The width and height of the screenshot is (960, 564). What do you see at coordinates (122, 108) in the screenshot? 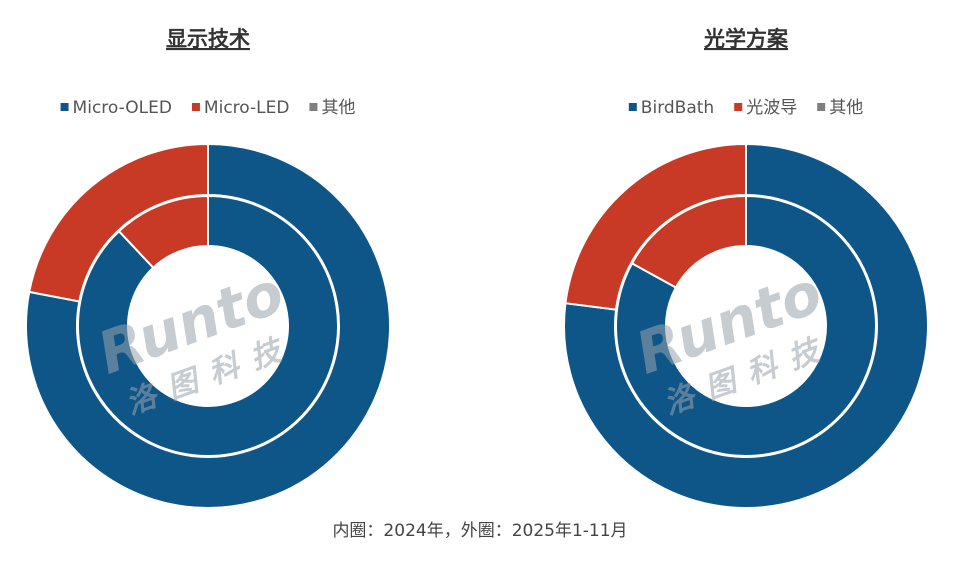
I see `legend-label: Micro-OLED` at bounding box center [122, 108].